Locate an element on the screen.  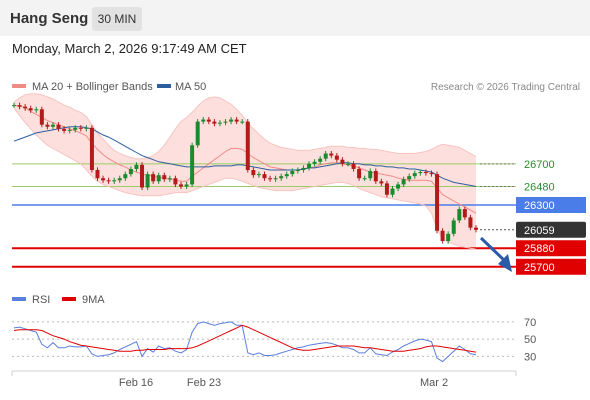
level-labels-layer: 26700 26480 26300 26059 25880 25700 is located at coordinates (551, 217).